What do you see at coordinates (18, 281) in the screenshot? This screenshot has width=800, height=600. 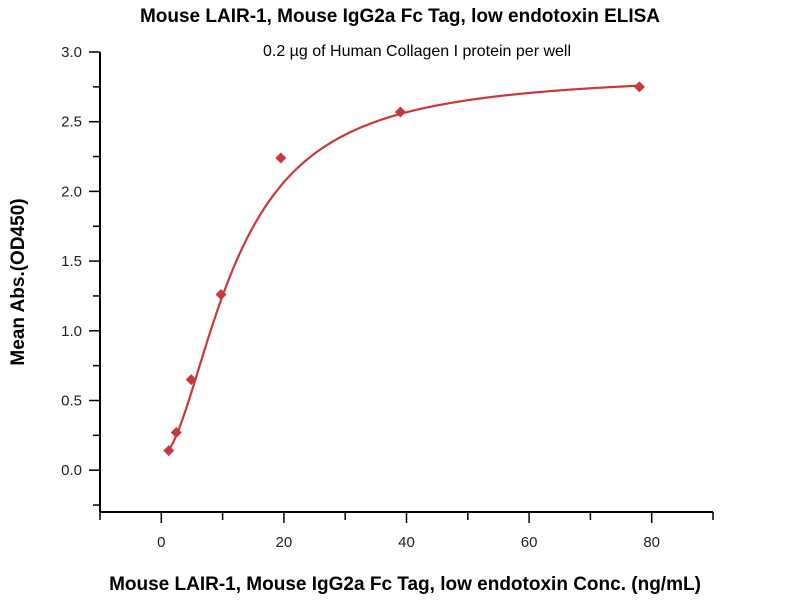 I see `y-axis-label: Mean Abs.(OD450)` at bounding box center [18, 281].